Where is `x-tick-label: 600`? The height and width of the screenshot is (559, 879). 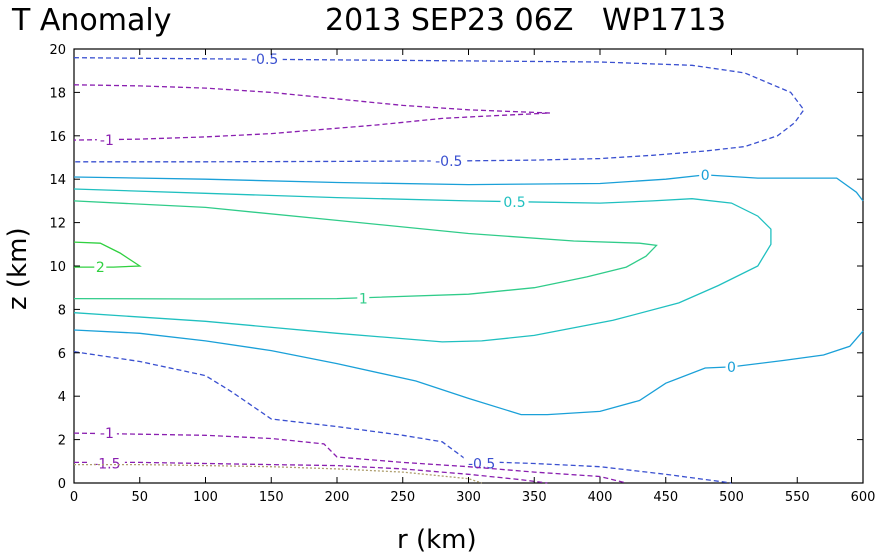 x-tick-label: 600 is located at coordinates (863, 497).